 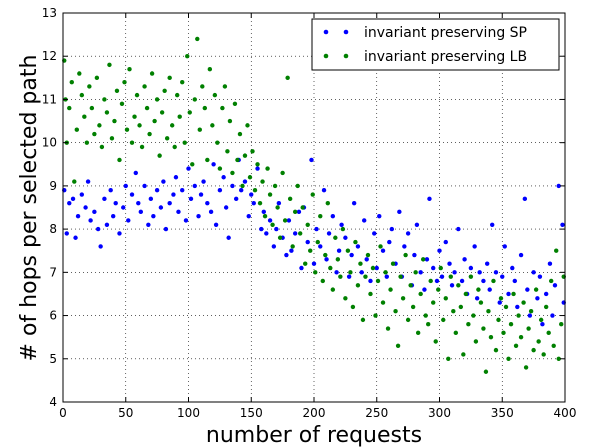 I want to click on y-tick-label: 9, so click(x=53, y=186).